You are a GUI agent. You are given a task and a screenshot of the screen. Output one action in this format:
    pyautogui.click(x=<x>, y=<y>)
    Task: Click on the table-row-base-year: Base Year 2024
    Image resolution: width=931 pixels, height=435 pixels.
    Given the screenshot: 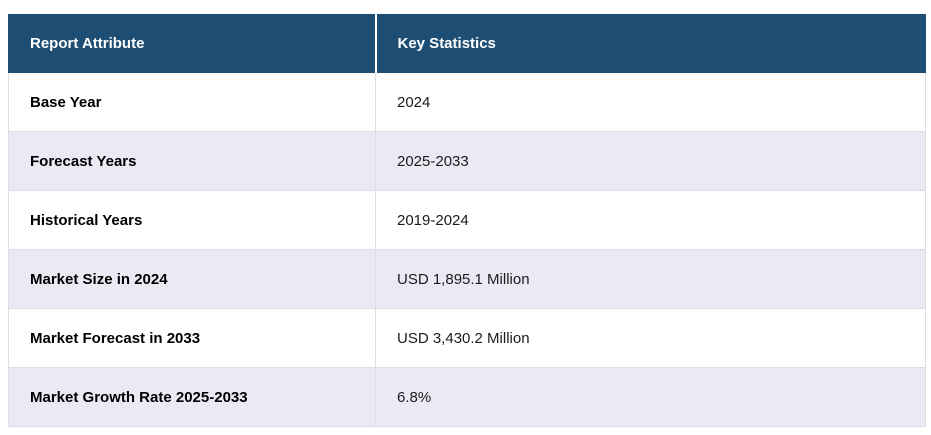 What is the action you would take?
    pyautogui.click(x=467, y=102)
    